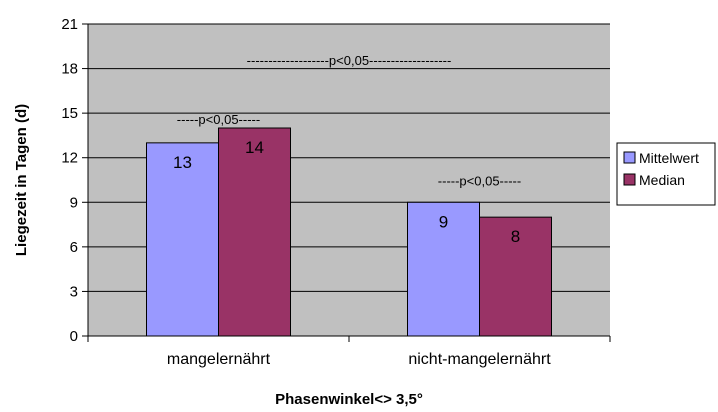 The image size is (718, 412). I want to click on data-label: 8, so click(515, 236).